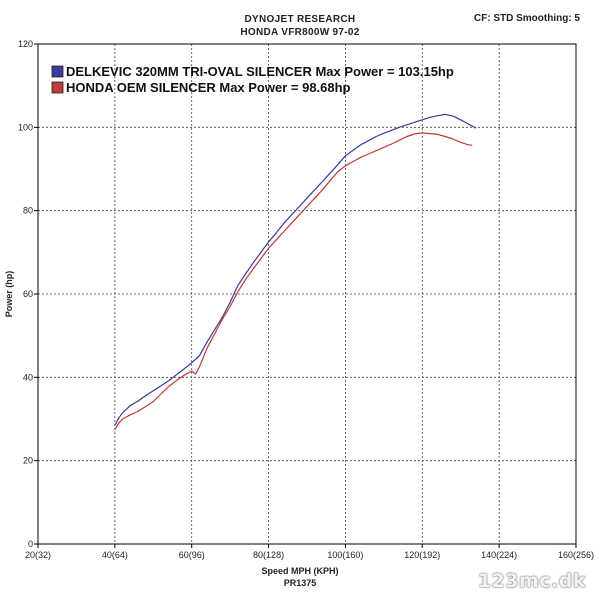 This screenshot has height=600, width=600. Describe the element at coordinates (28, 377) in the screenshot. I see `y-tick-label: 40` at that location.